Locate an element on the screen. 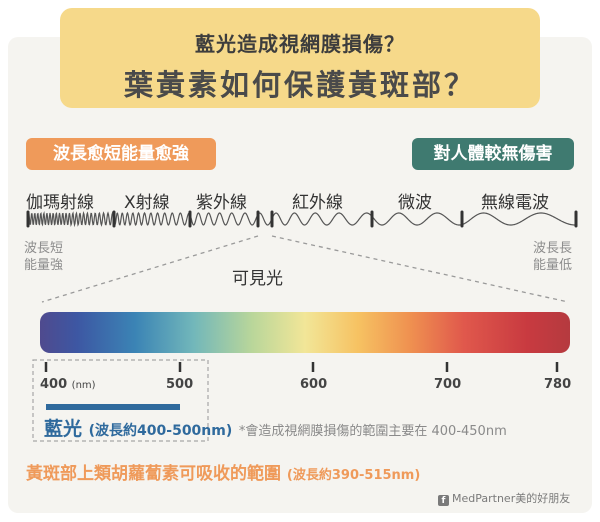 Image resolution: width=600 pixels, height=522 pixels. blue-light-range-bar is located at coordinates (113, 407).